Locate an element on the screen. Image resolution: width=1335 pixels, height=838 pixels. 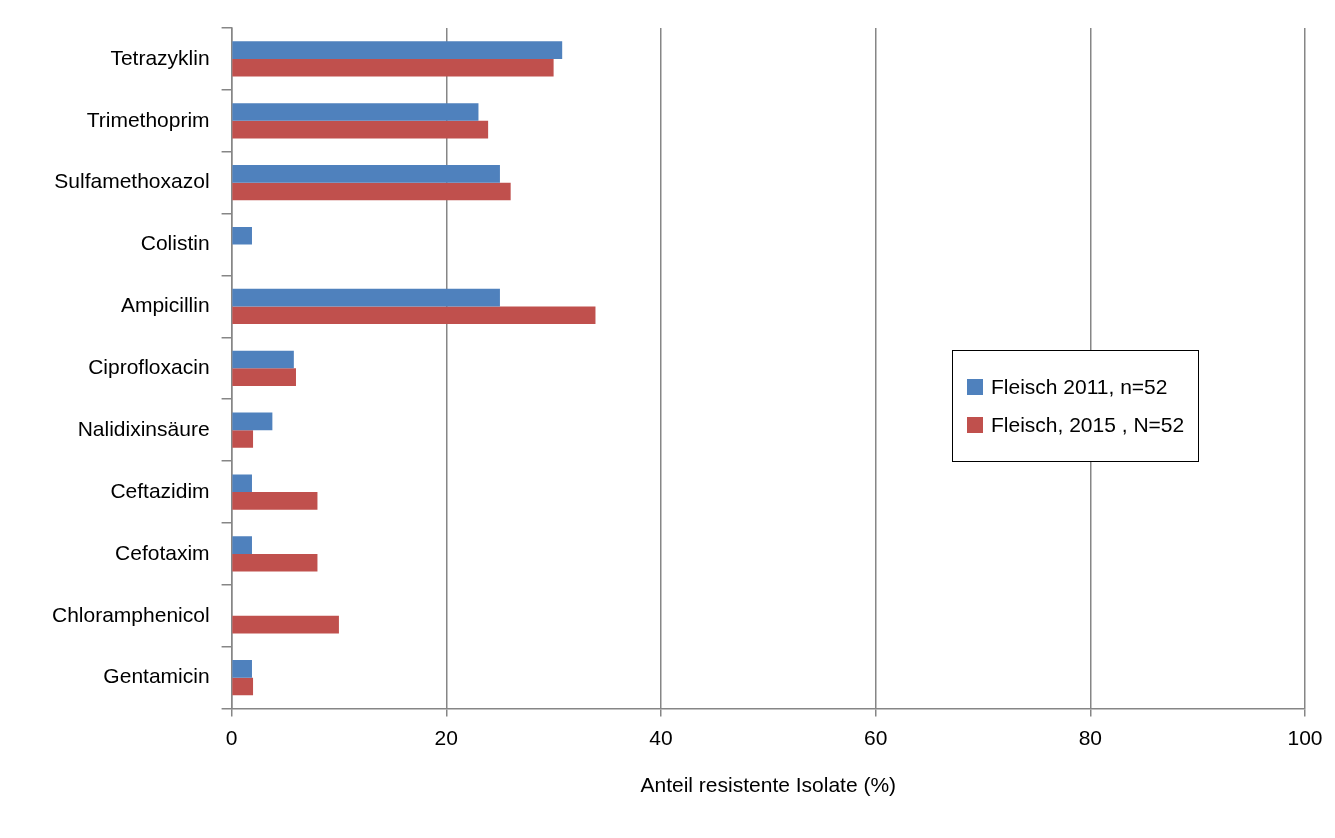
y-tick-label: Nalidixinsäure is located at coordinates (143, 428).